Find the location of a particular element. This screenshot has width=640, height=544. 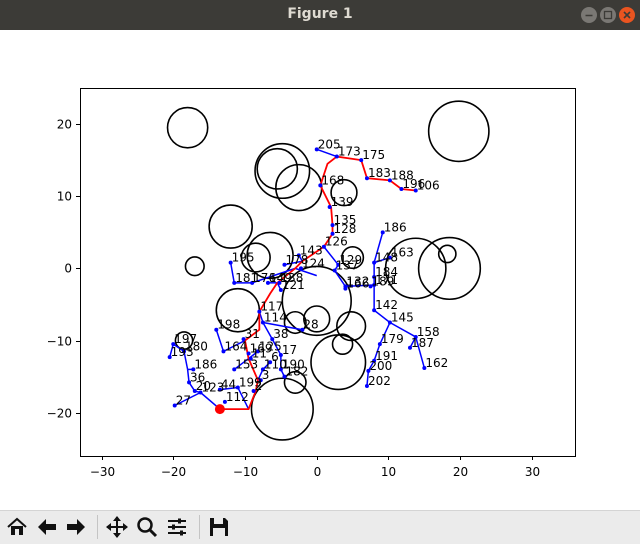

node-label: 143 is located at coordinates (311, 250).